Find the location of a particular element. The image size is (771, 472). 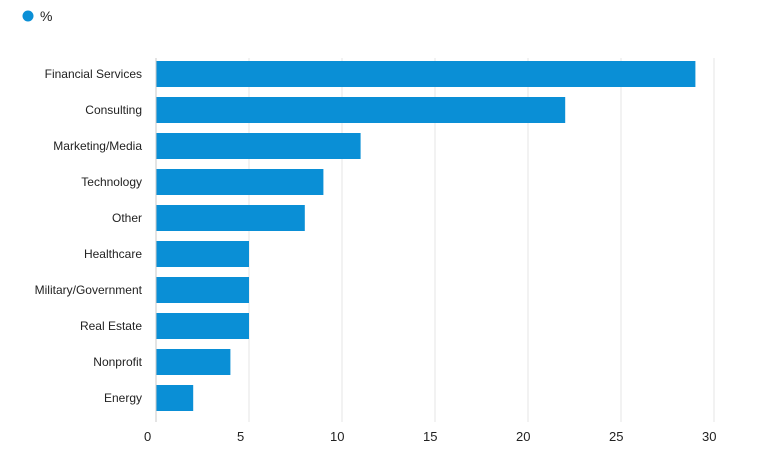

x-axis-ticks: 0 5 10 15 20 25 30 is located at coordinates (430, 436).